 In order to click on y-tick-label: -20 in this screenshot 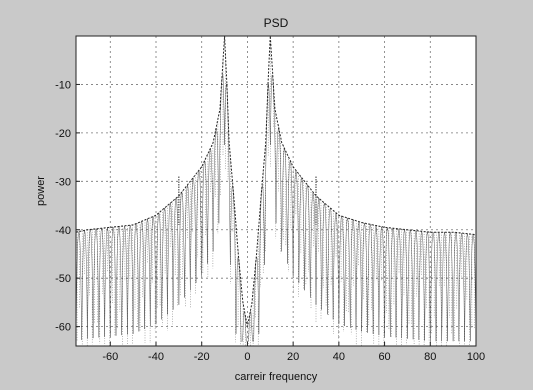, I will do `click(63, 134)`.